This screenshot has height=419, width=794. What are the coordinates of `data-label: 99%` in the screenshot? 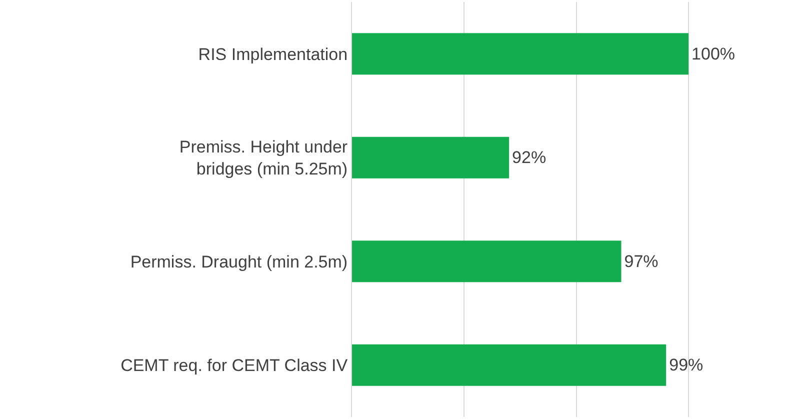 It's located at (686, 365).